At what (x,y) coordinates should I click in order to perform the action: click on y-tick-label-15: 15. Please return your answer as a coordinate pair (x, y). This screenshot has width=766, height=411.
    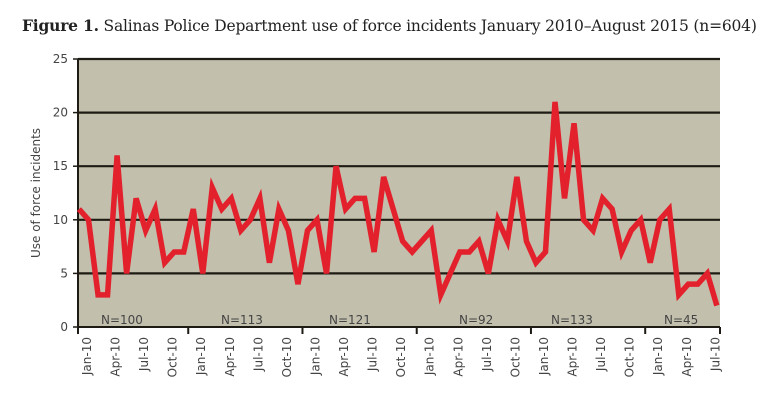
    Looking at the image, I should click on (60, 166).